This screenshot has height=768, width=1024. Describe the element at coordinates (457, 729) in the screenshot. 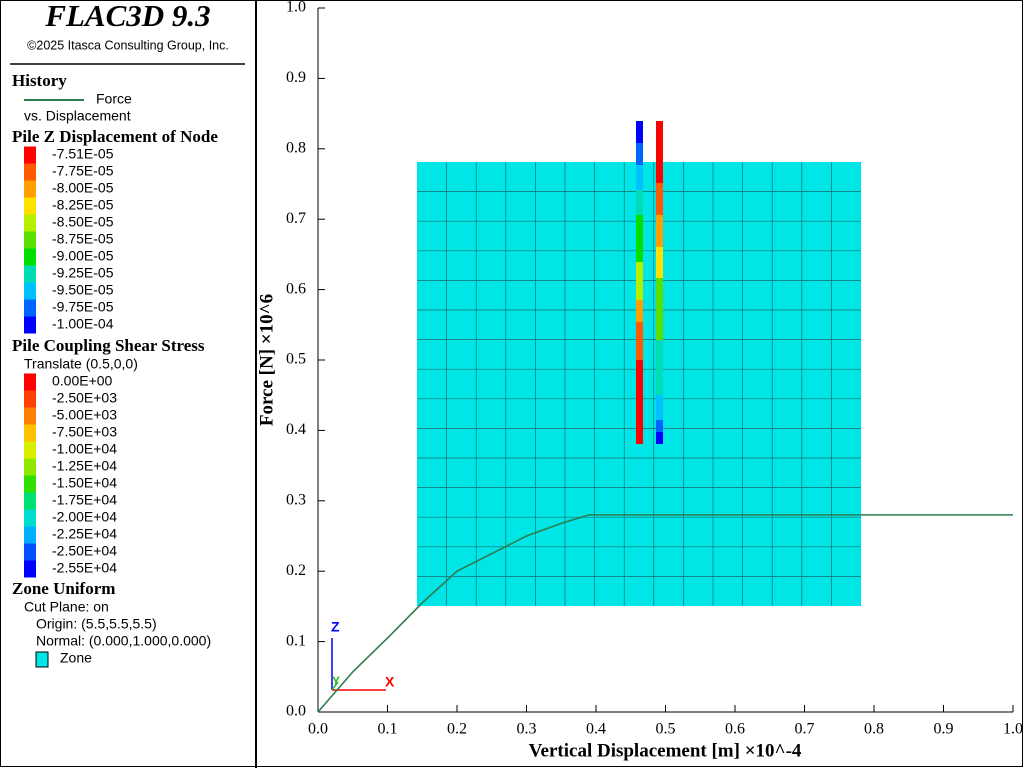

I see `x-tick-label: 0.2` at that location.